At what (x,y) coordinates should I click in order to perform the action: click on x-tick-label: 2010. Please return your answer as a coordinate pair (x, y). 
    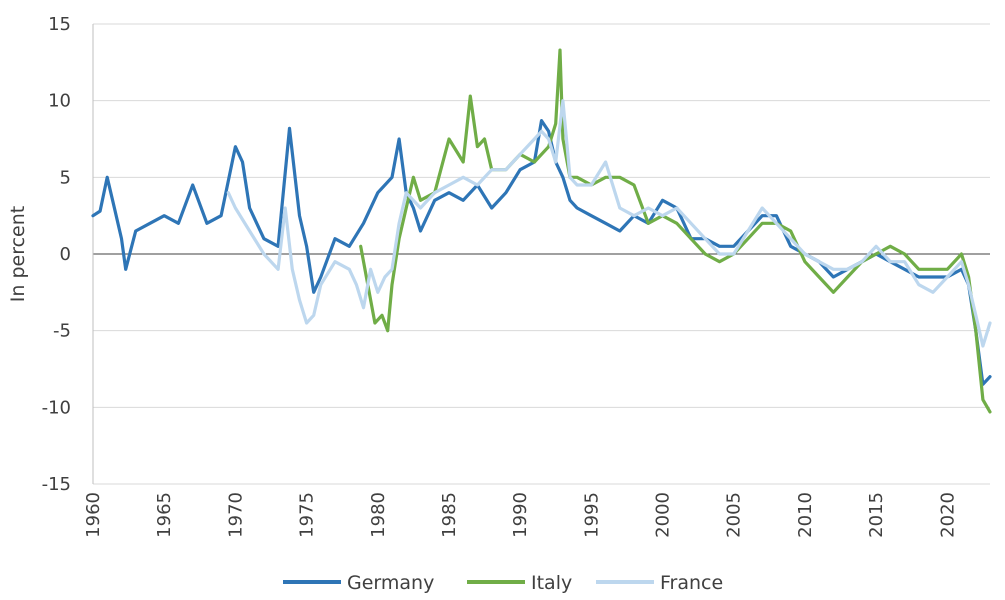
    Looking at the image, I should click on (805, 515).